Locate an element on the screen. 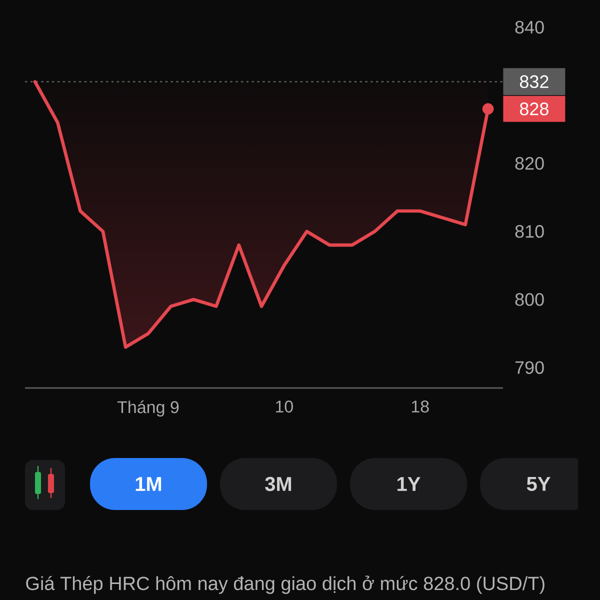 The width and height of the screenshot is (600, 600). y-tick-label: 790 is located at coordinates (529, 367).